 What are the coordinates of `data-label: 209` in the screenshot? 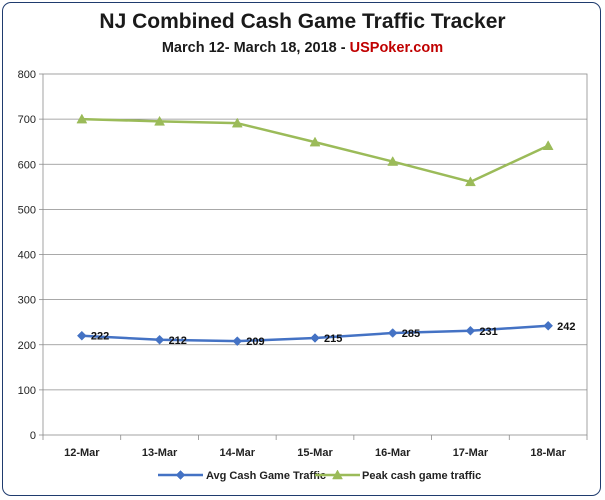 It's located at (255, 342).